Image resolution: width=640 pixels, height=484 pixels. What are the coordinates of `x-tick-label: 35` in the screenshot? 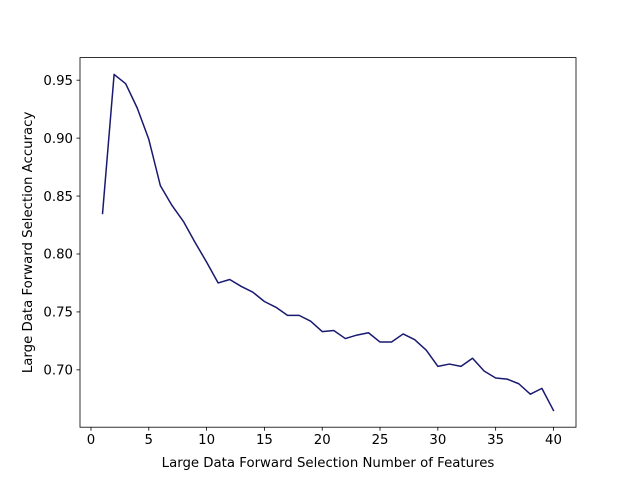 It's located at (495, 440).